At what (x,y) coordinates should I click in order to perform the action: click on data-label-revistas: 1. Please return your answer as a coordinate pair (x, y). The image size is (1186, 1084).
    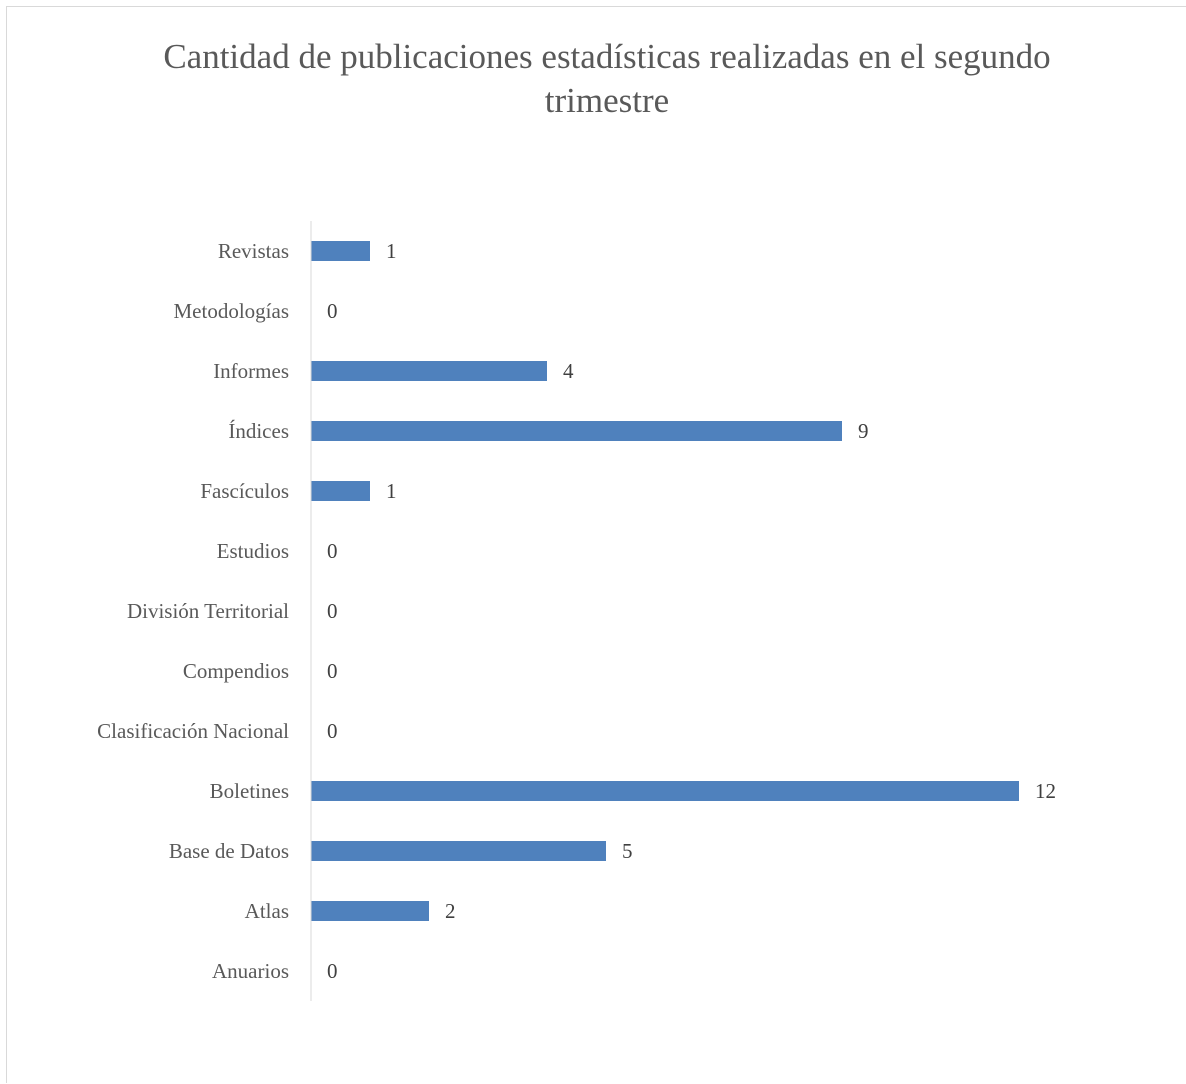
    Looking at the image, I should click on (391, 251).